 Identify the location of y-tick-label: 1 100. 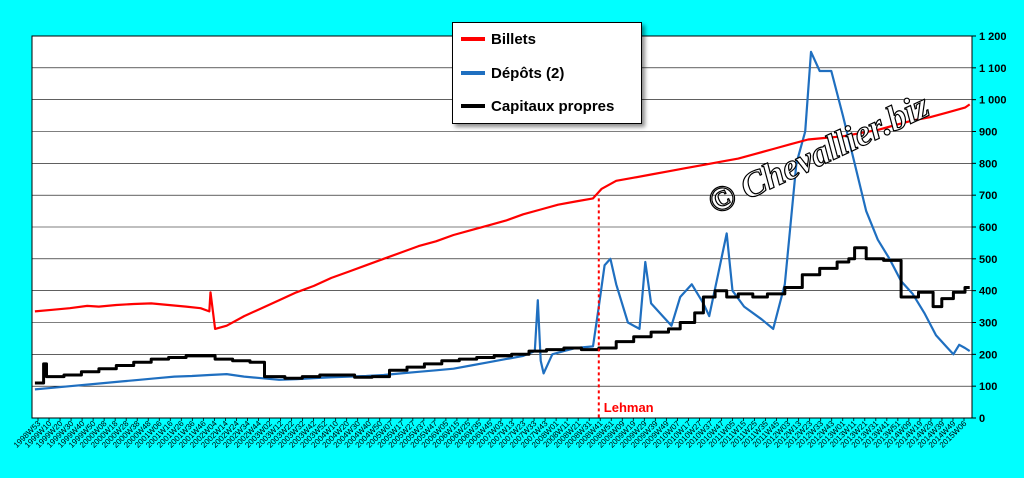
(993, 69).